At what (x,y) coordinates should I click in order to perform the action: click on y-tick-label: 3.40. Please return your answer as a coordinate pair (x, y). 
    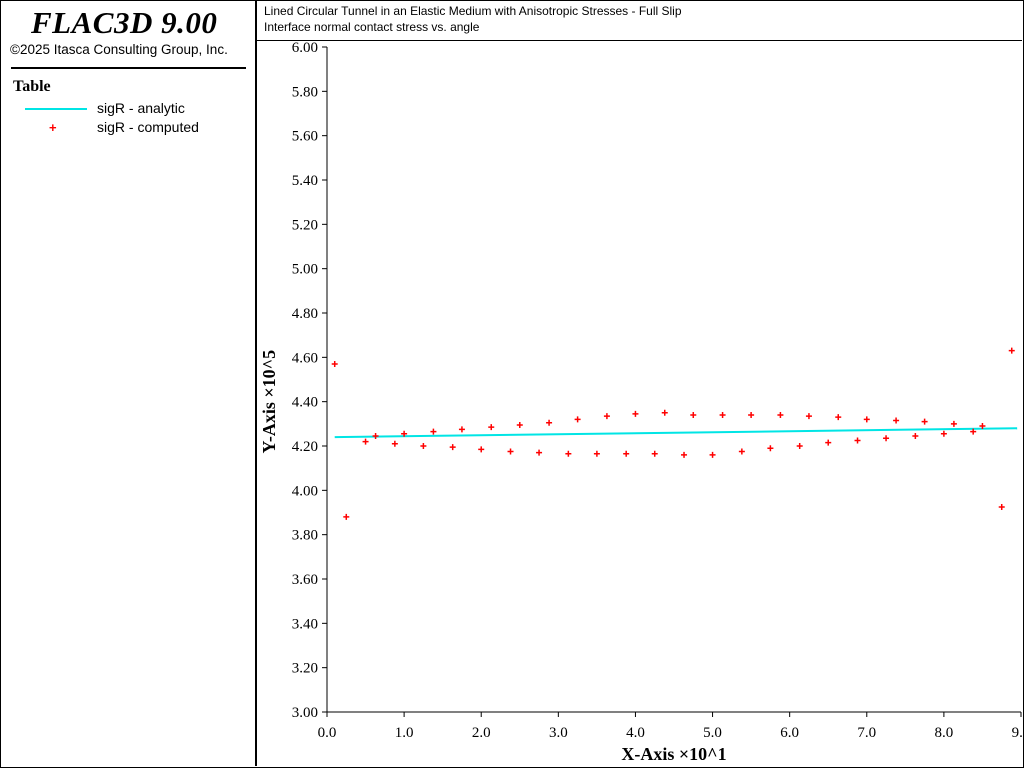
    Looking at the image, I should click on (305, 624).